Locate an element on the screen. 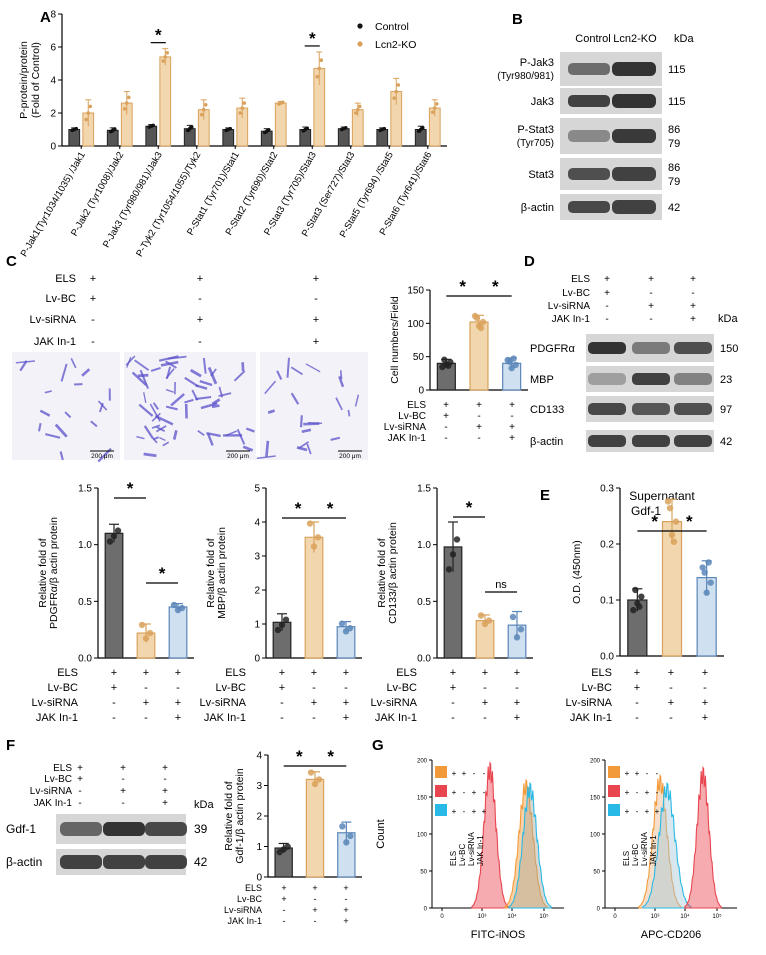 The width and height of the screenshot is (766, 955). panel-g-left-xtick-label: 10⁵ is located at coordinates (544, 916).